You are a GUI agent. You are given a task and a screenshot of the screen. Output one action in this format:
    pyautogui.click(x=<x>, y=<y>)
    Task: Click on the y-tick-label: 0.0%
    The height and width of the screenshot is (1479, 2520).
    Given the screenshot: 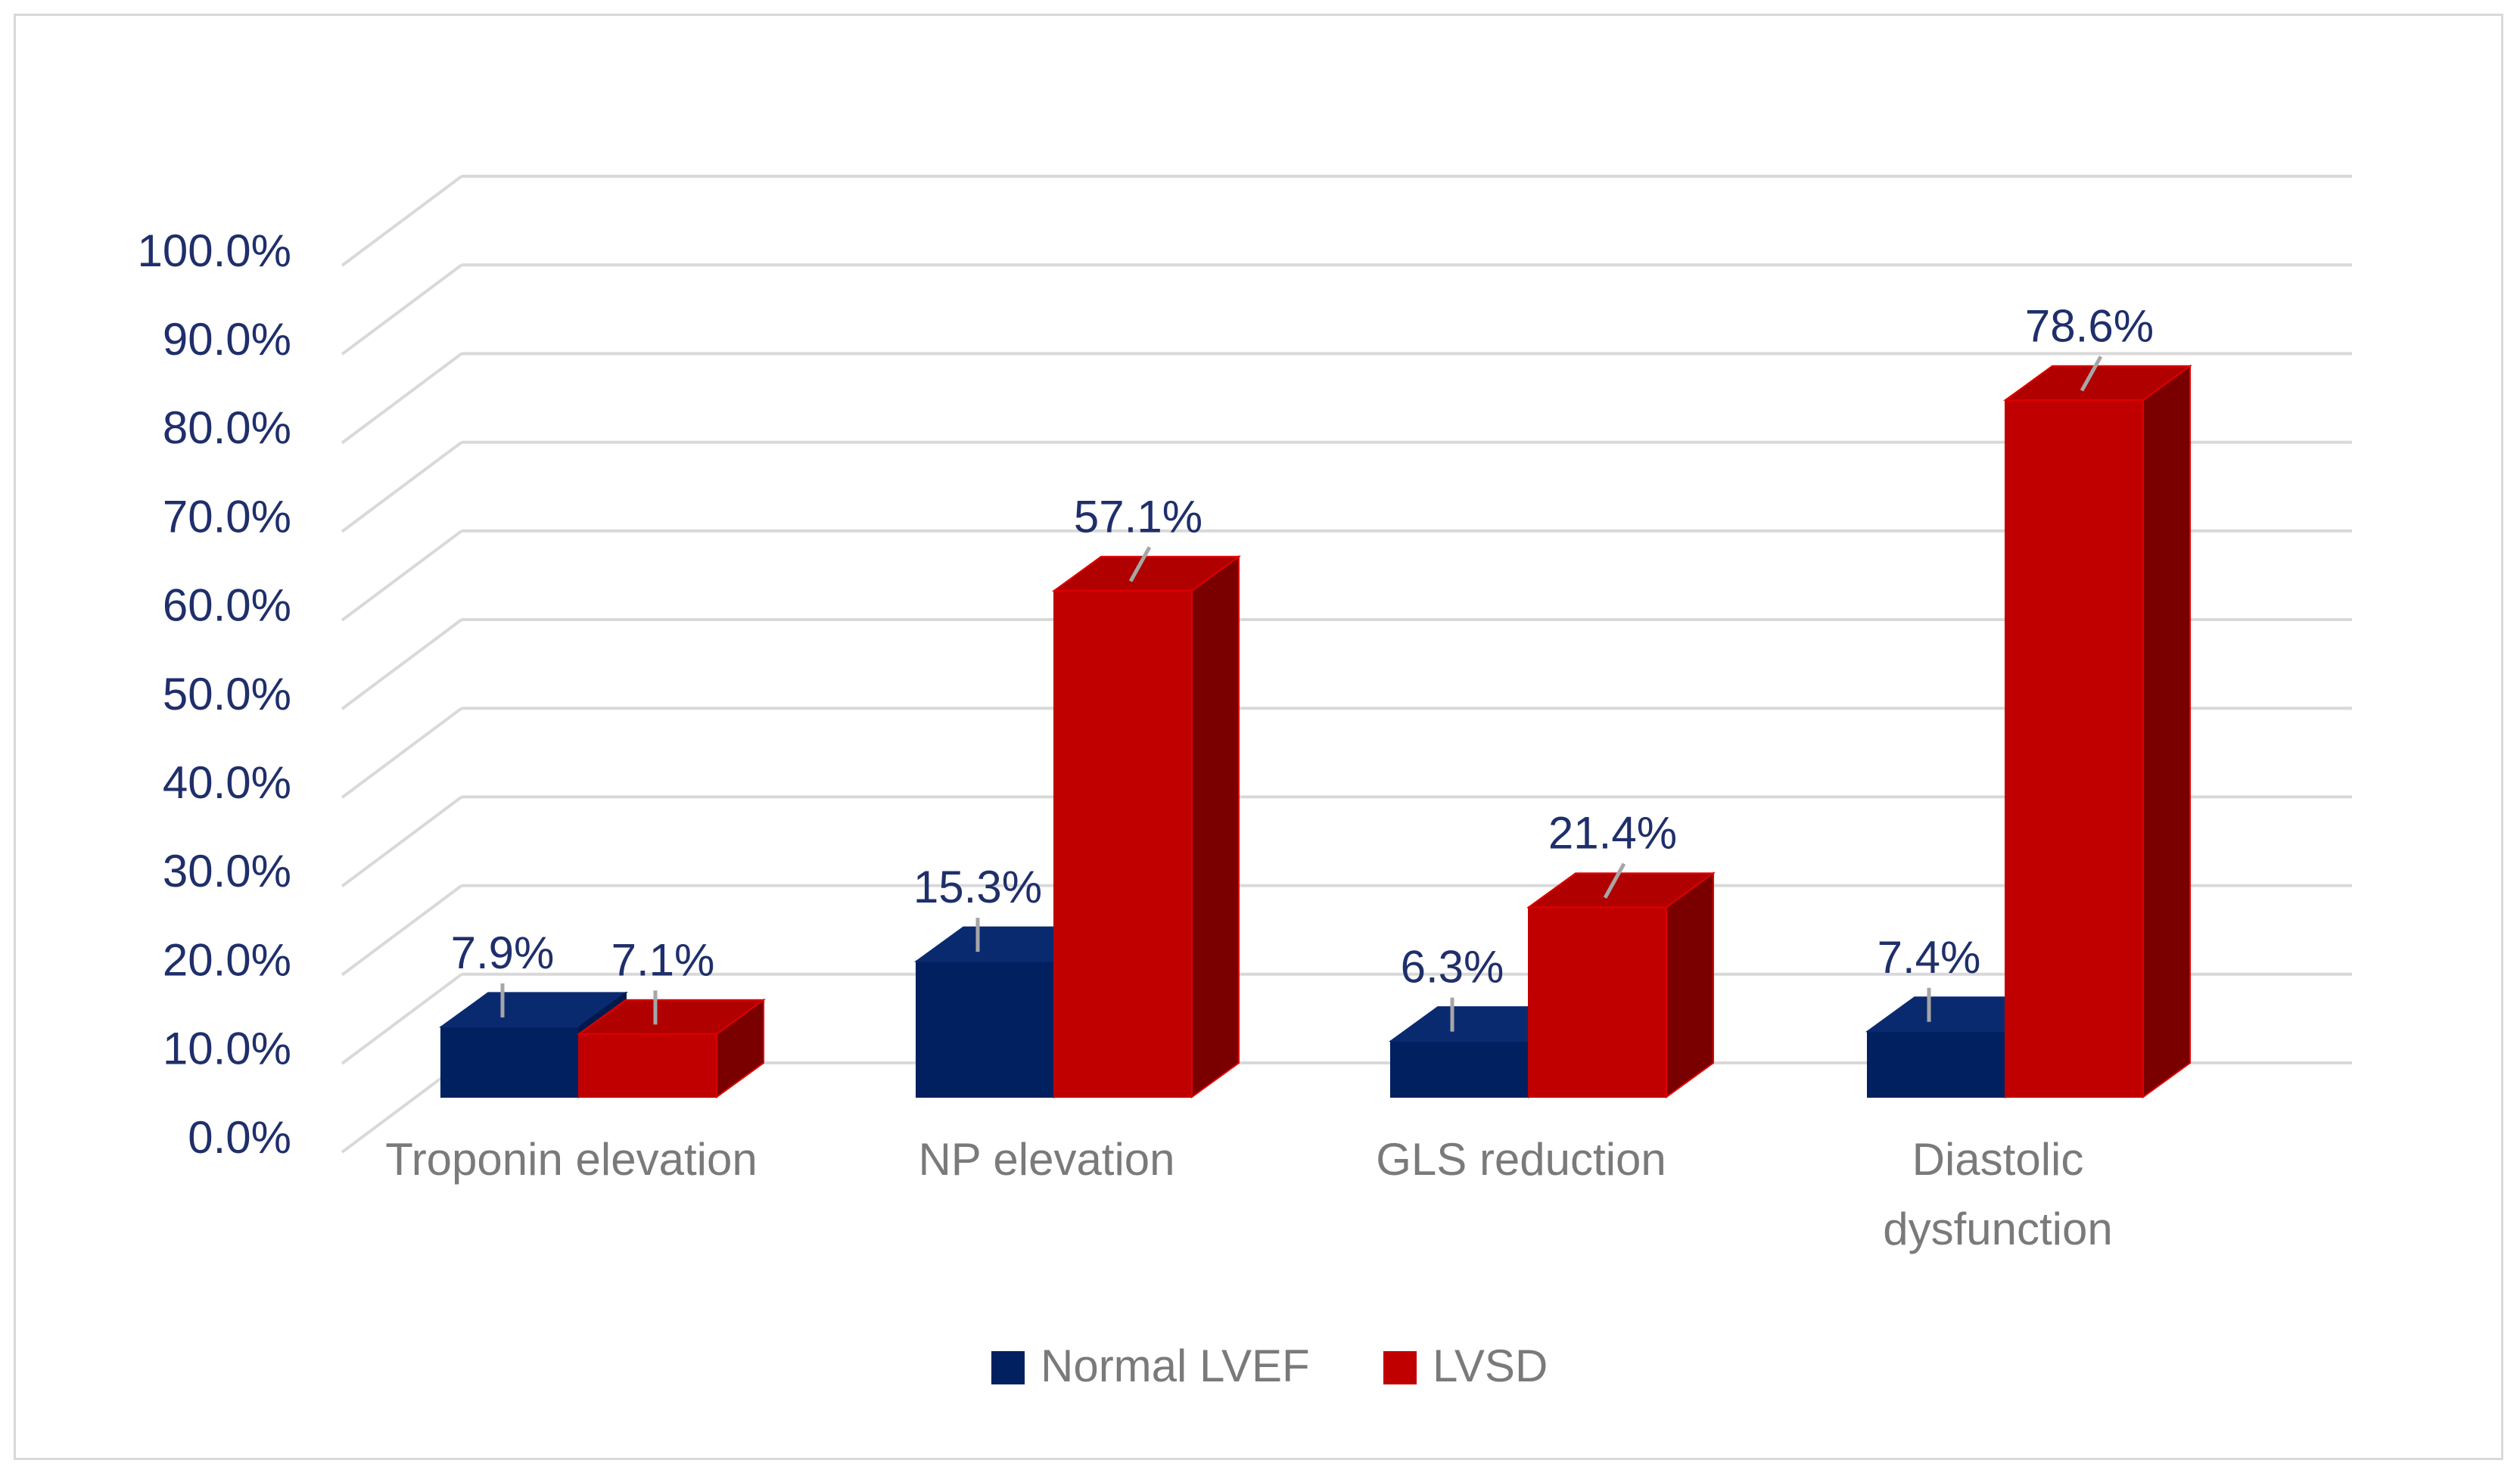 What is the action you would take?
    pyautogui.click(x=239, y=1137)
    